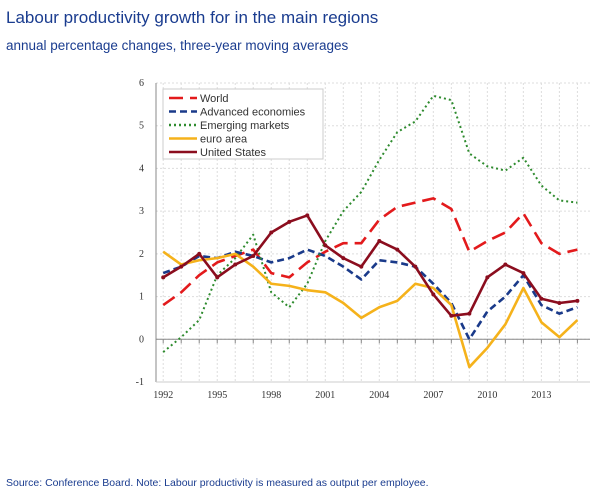  Describe the element at coordinates (141, 83) in the screenshot. I see `y-tick-label: 6` at that location.